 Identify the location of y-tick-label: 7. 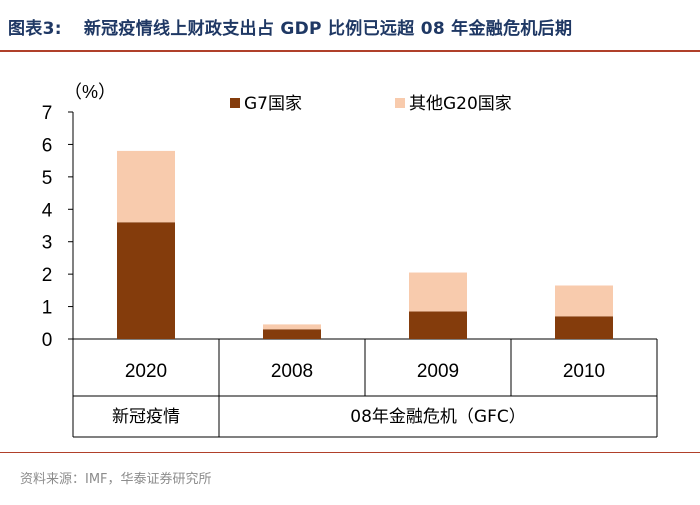
(47, 113).